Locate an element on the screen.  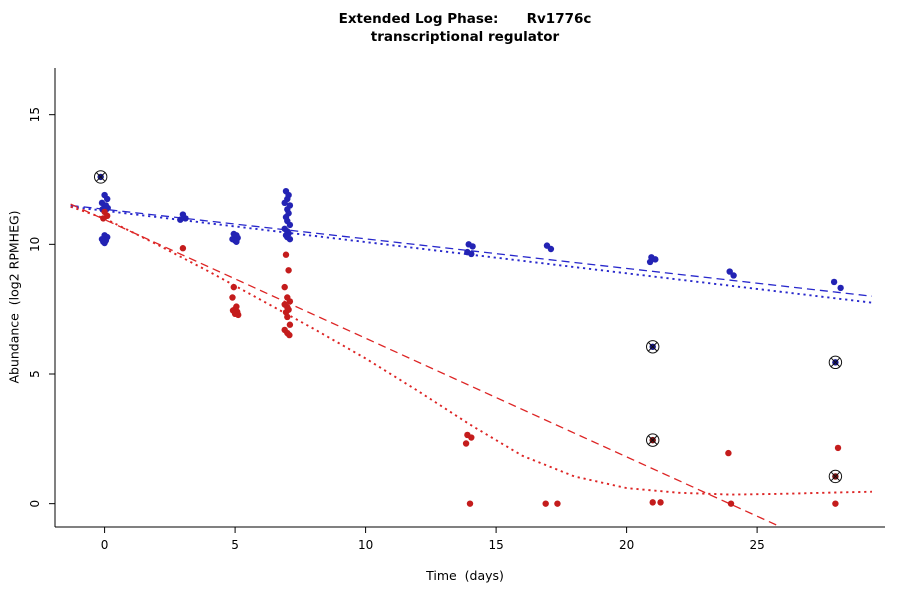
x-tick-label: 10 is located at coordinates (365, 545).